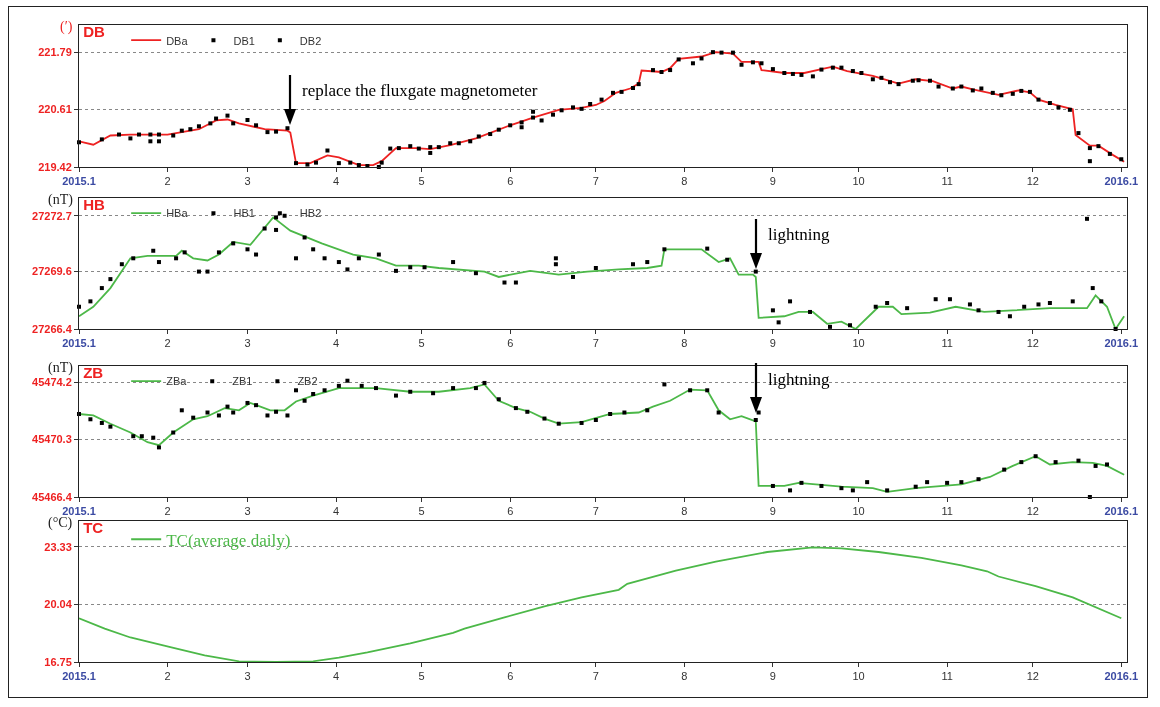 Image resolution: width=1160 pixels, height=707 pixels. What do you see at coordinates (510, 343) in the screenshot?
I see `x-tick-label: 6` at bounding box center [510, 343].